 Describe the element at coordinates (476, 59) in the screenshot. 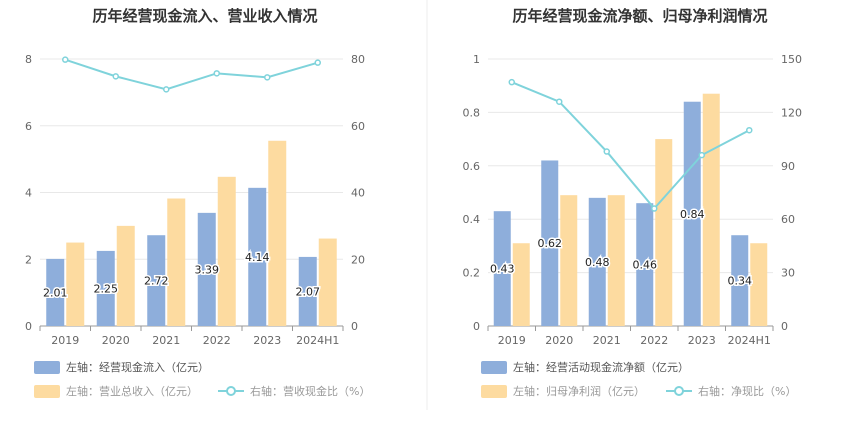

I see `y-left-tick-label: 1` at that location.